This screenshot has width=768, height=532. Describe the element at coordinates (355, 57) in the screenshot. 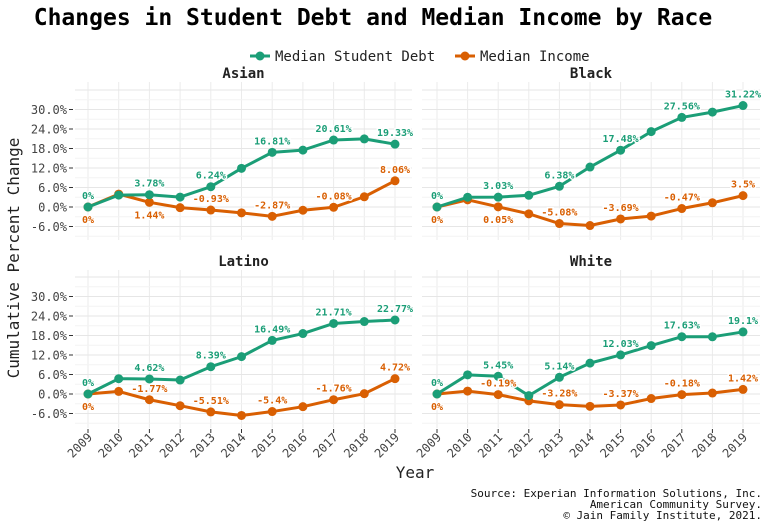

I see `legend-debt-label: Median Student Debt` at that location.